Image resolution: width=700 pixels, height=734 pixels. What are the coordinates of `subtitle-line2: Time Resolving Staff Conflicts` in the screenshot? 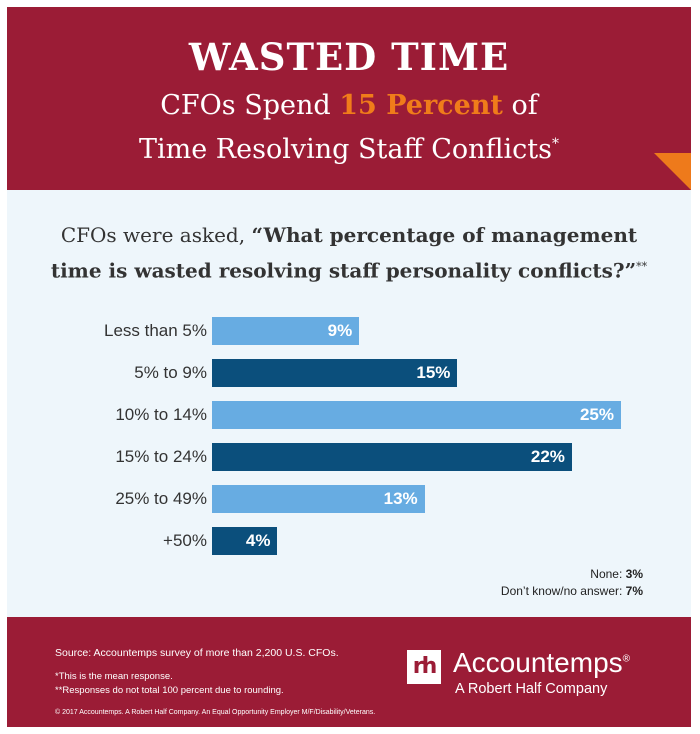 It's located at (345, 149).